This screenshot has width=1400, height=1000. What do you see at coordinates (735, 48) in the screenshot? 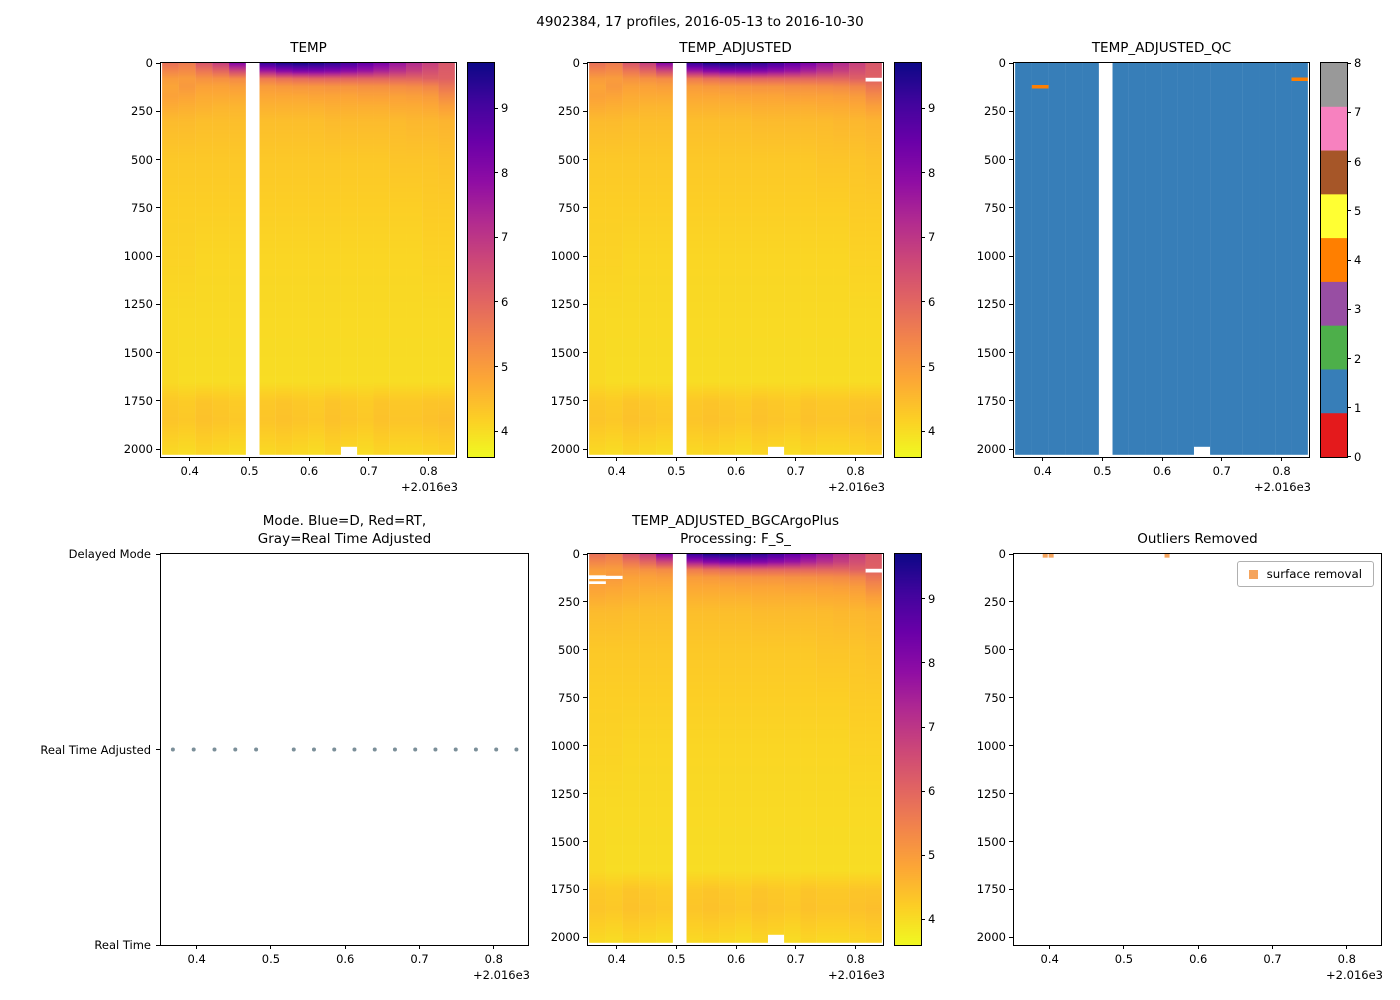
I see `temp-adjusted-plot-title: TEMP_ADJUSTED` at bounding box center [735, 48].